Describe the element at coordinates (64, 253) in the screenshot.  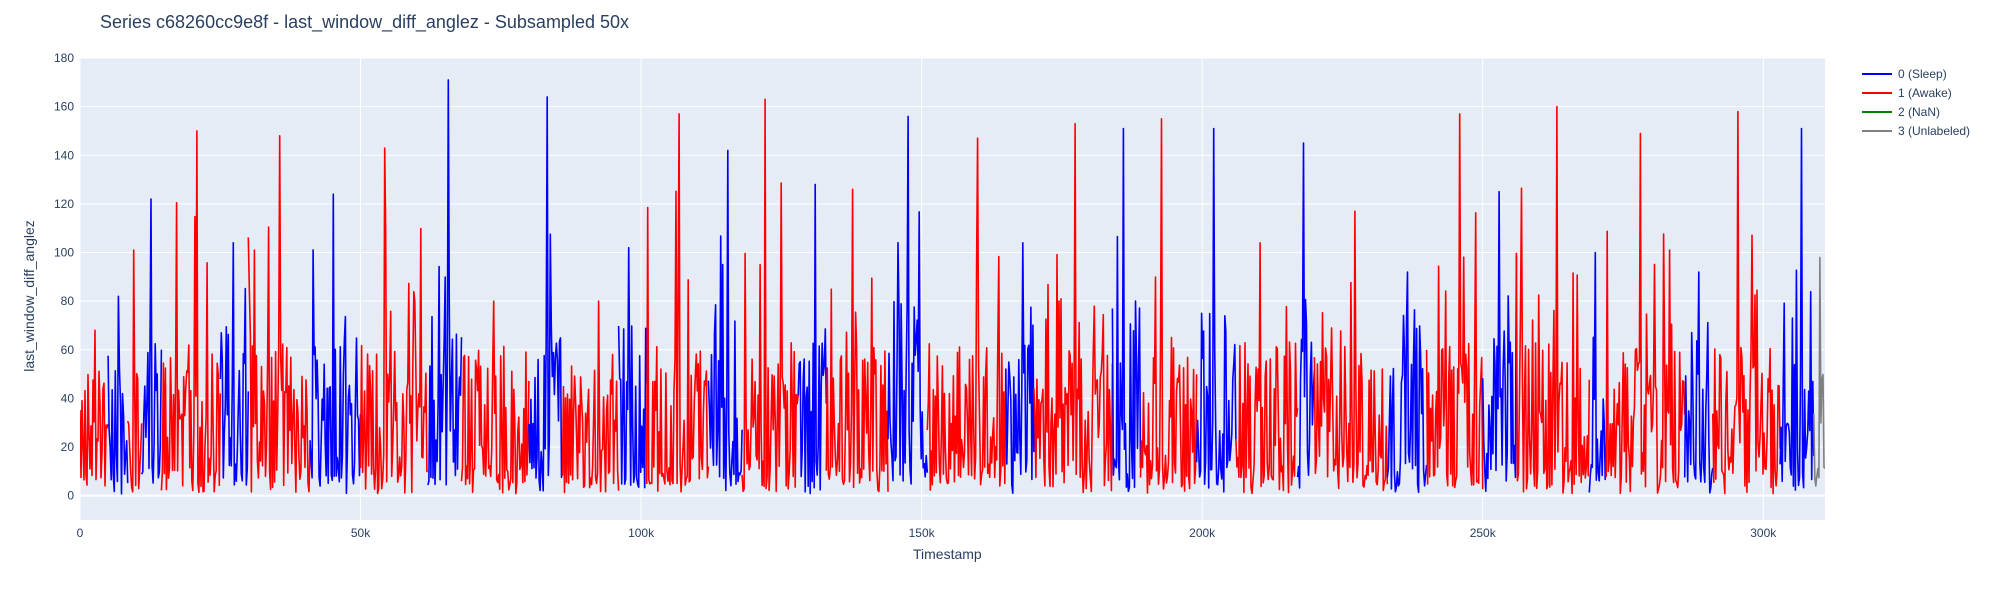
I see `y-tick-label: 100` at that location.